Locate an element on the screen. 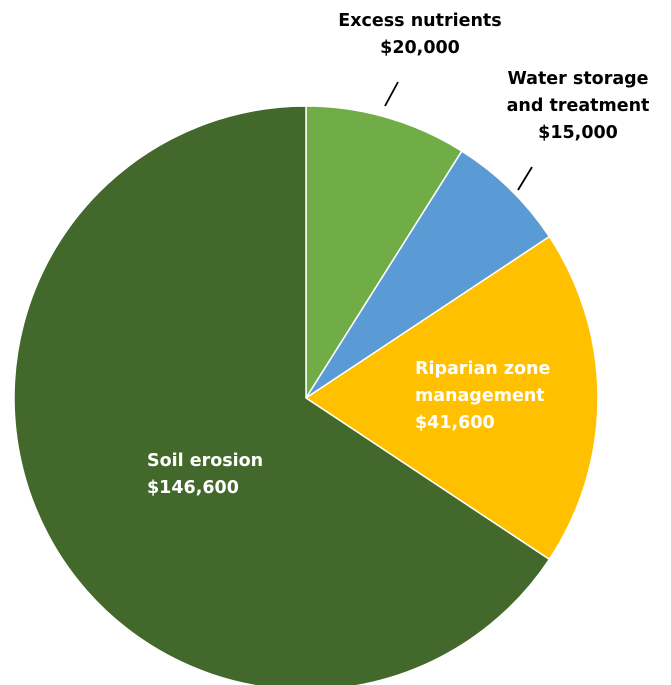 The height and width of the screenshot is (685, 671). data-label-excess-nutrients: Excess nutrients $20,000 is located at coordinates (419, 34).